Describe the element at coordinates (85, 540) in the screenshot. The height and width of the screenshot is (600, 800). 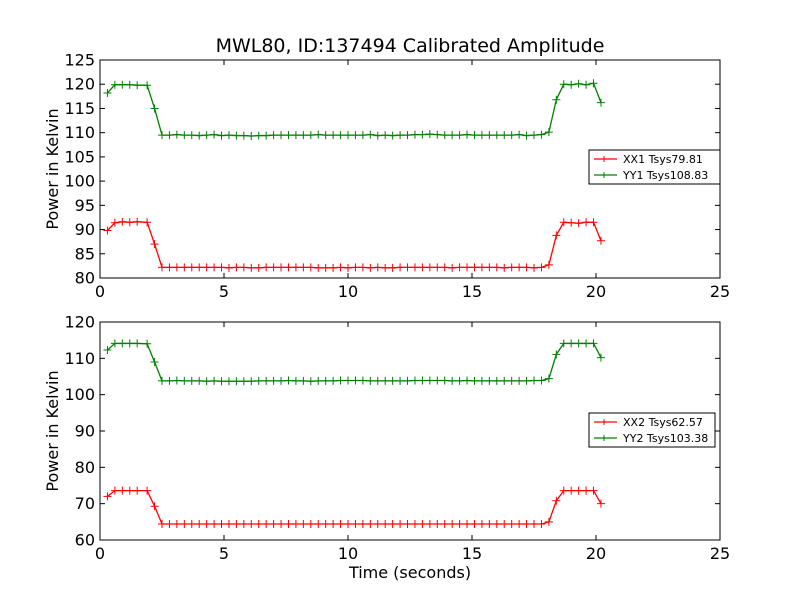
I see `y-tick-label: 60` at that location.